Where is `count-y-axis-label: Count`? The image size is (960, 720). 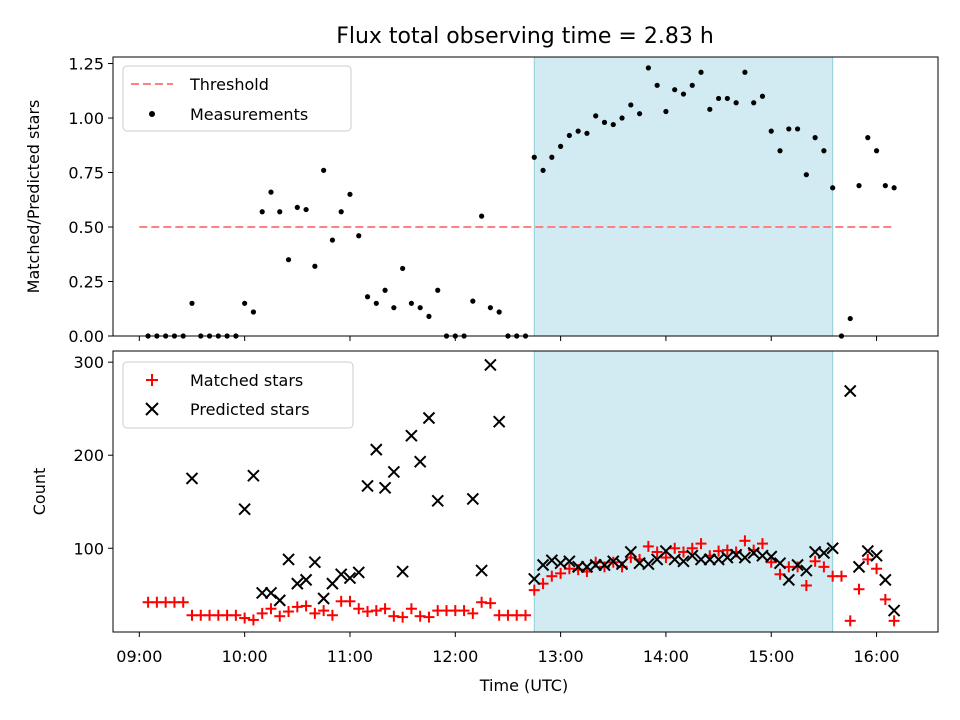
count-y-axis-label: Count is located at coordinates (39, 492).